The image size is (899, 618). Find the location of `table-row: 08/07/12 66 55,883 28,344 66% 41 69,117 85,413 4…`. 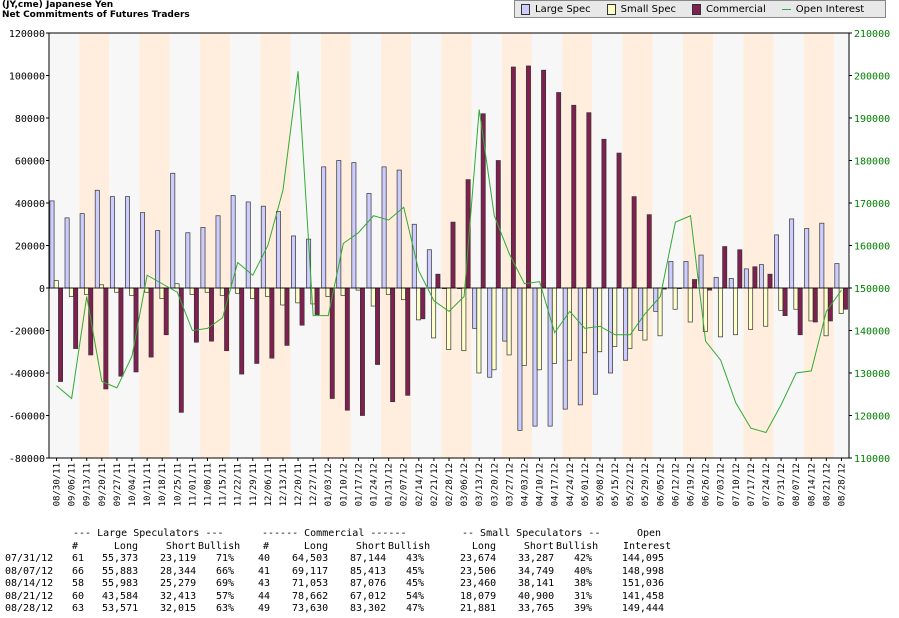

table-row: 08/07/12 66 55,883 28,344 66% 41 69,117 85,413 4… is located at coordinates (449, 572).